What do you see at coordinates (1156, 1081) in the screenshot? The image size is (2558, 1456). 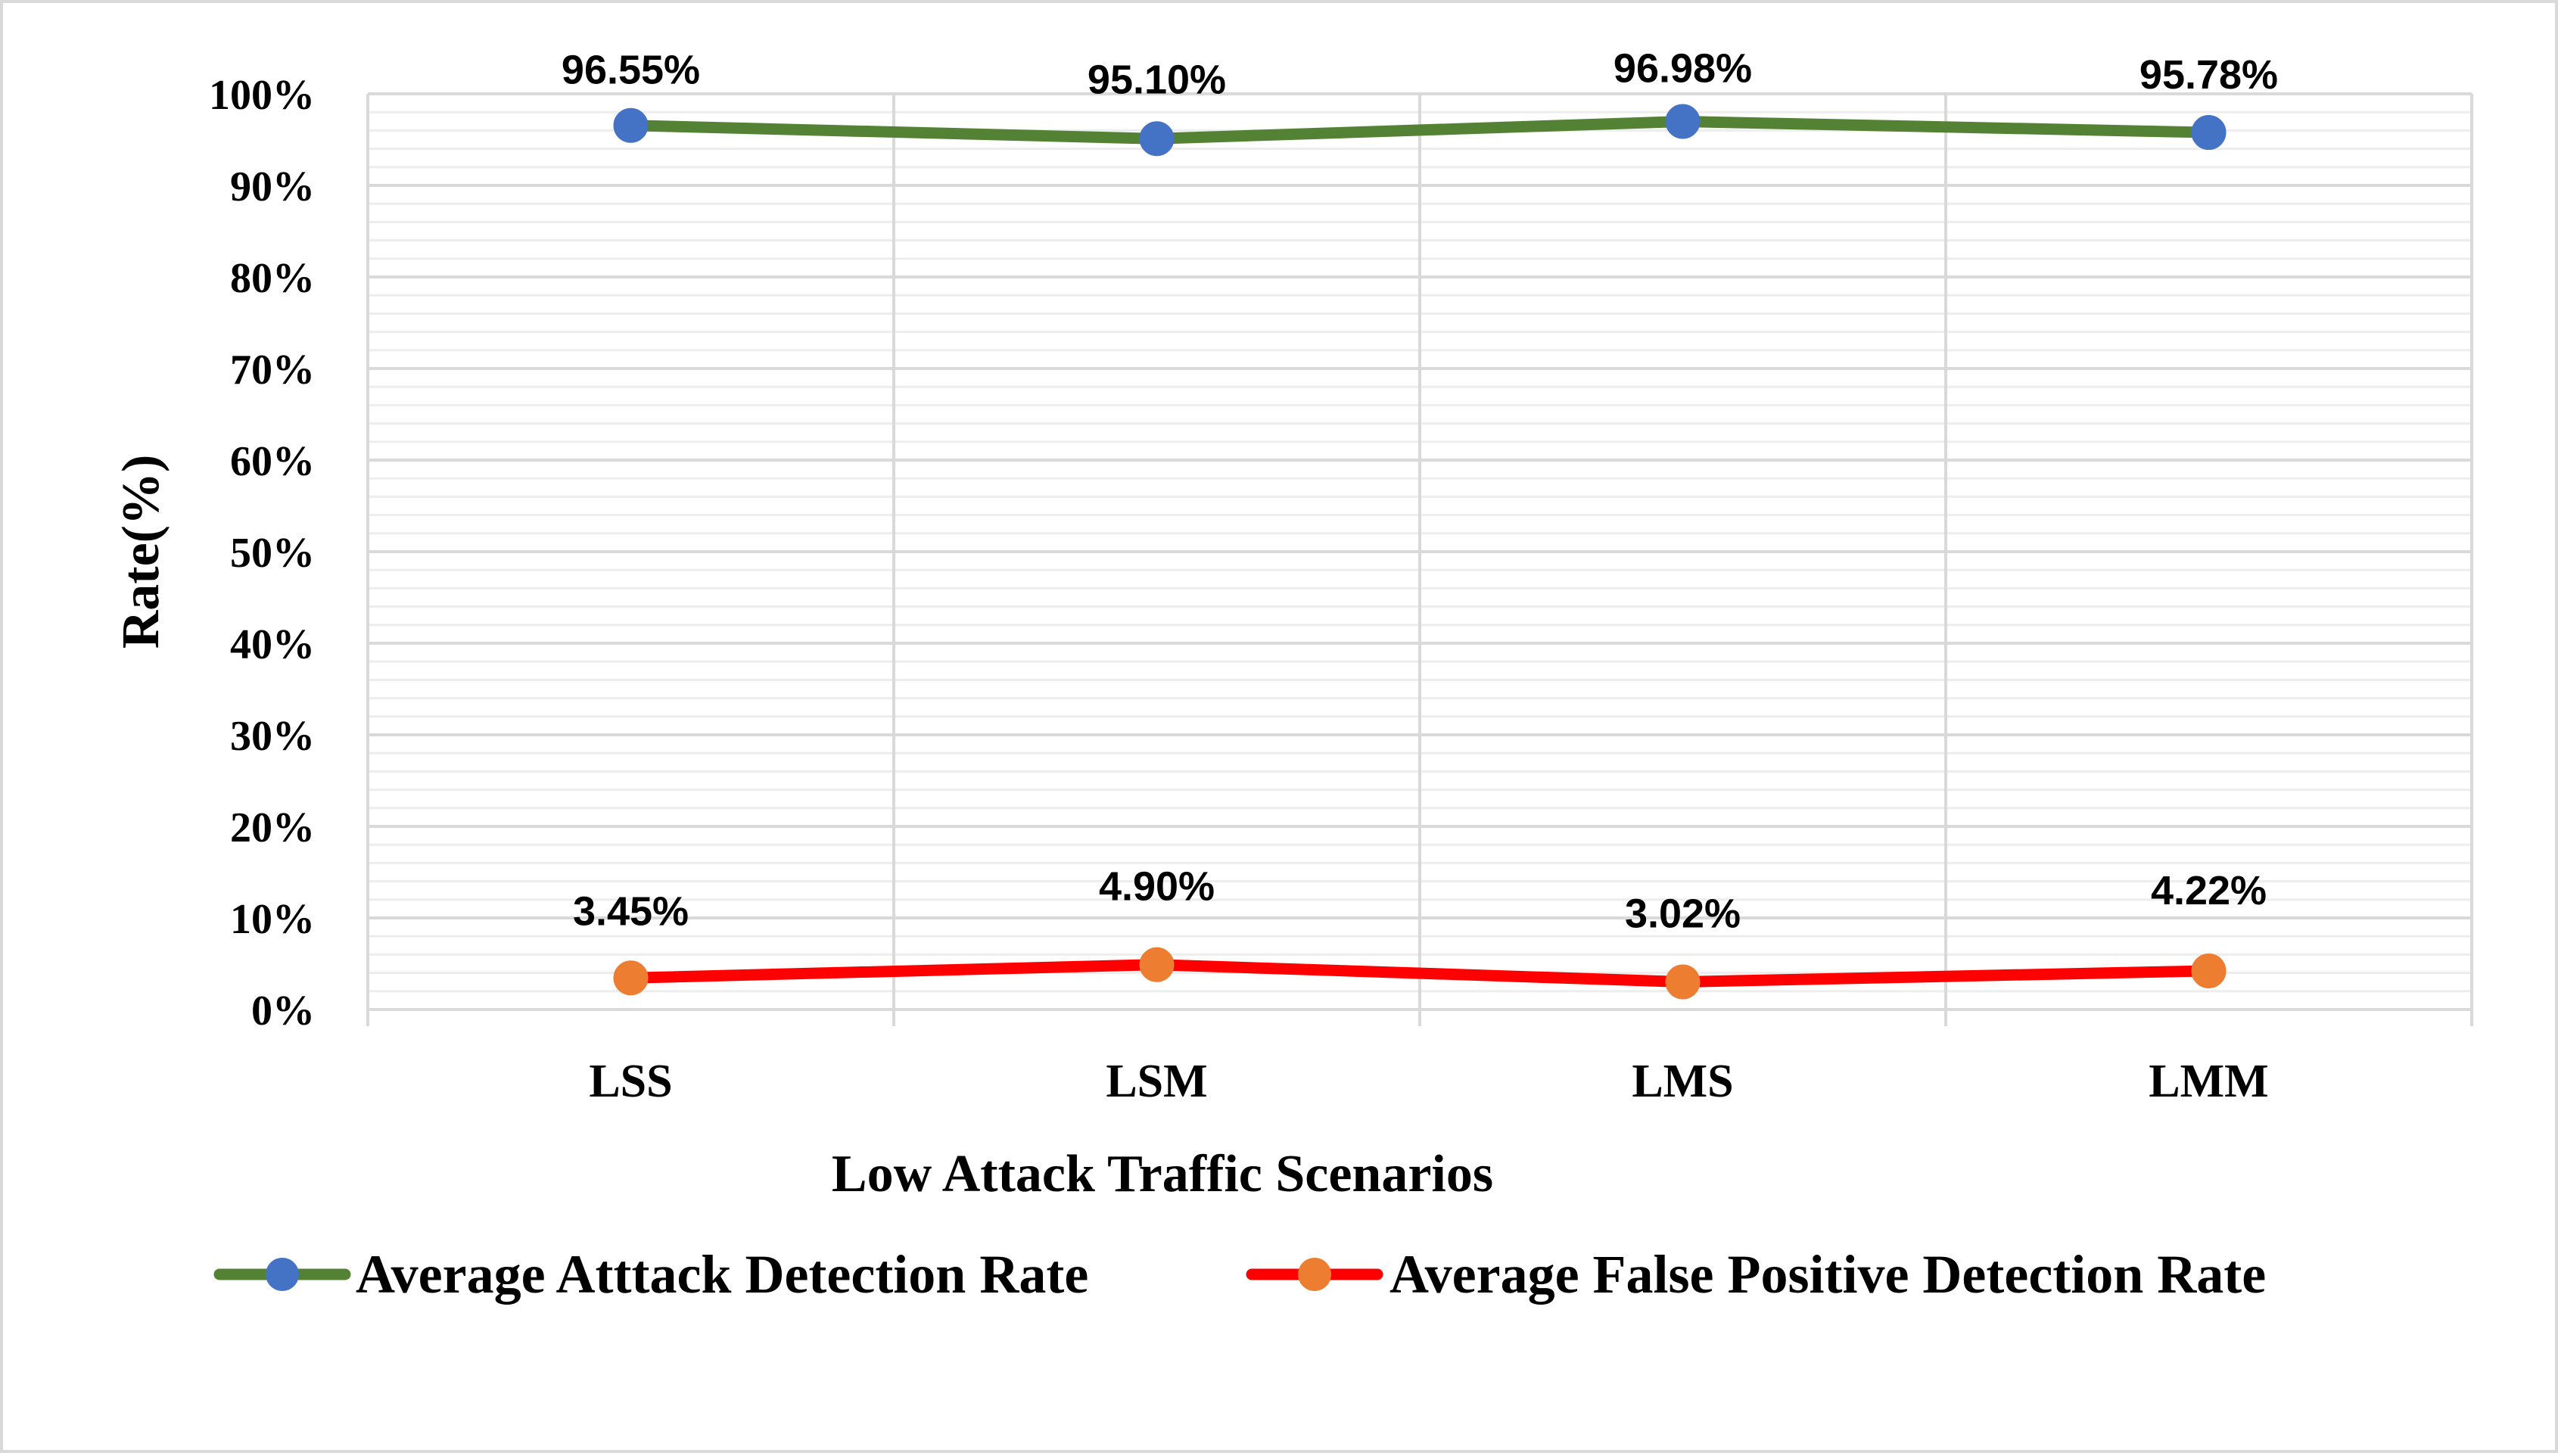 I see `x-tick-label: LSM` at bounding box center [1156, 1081].